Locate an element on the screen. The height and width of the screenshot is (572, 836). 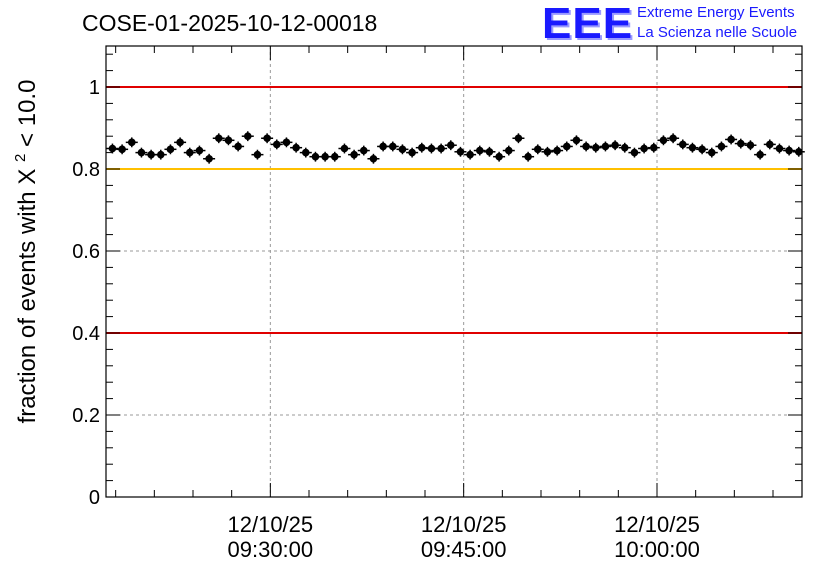
logo-line-1: Extreme Energy Events is located at coordinates (716, 12).